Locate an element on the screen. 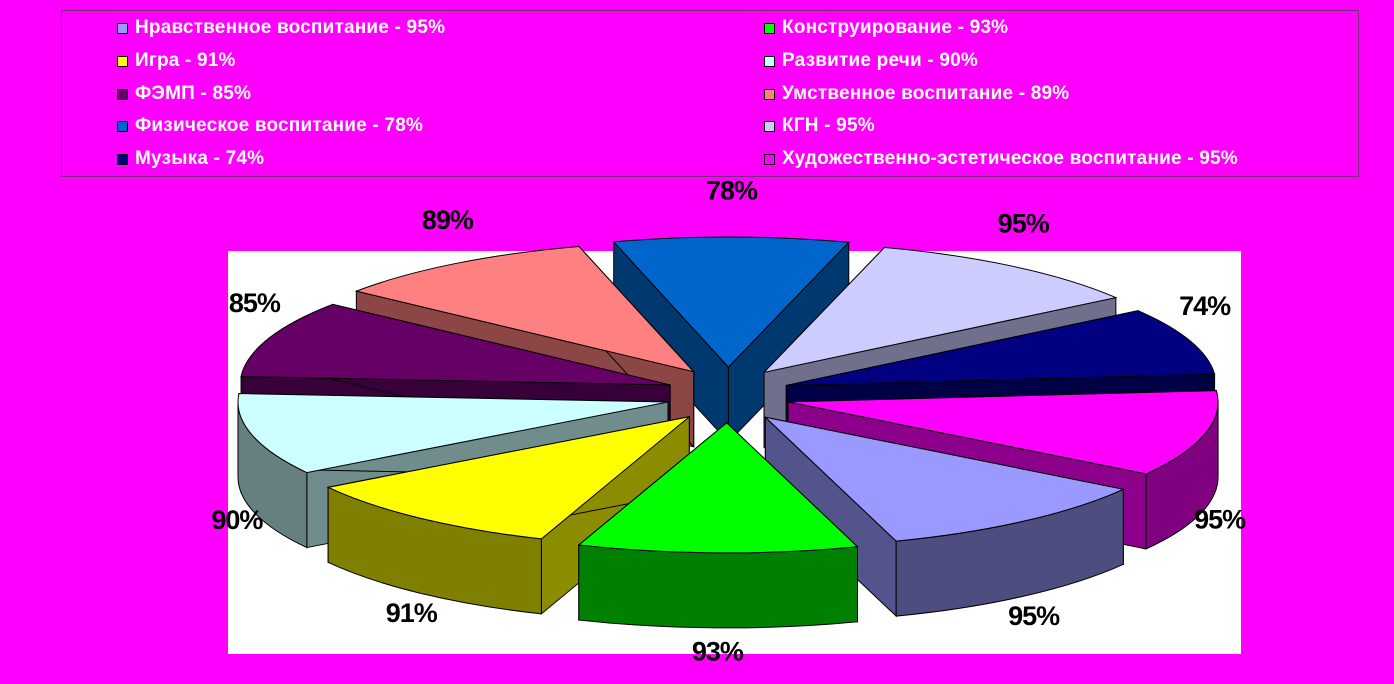  legend-item: Конструирование - 93% is located at coordinates (886, 28).